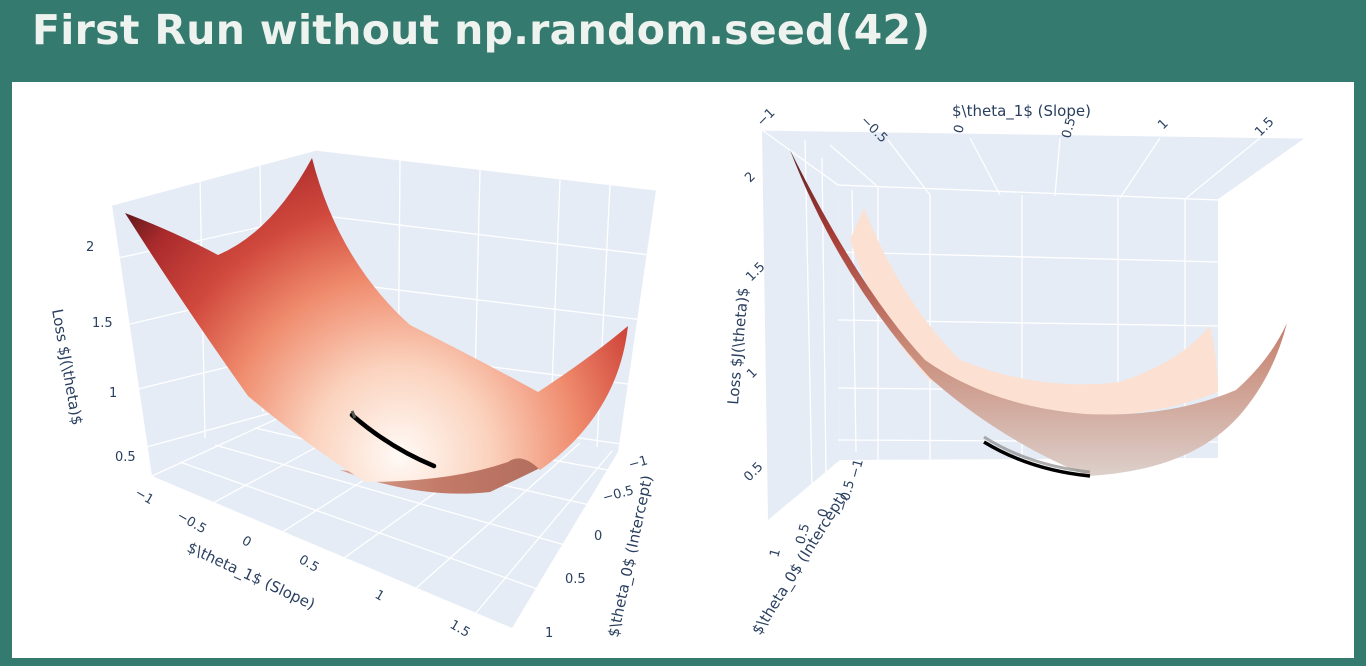 Image resolution: width=1366 pixels, height=666 pixels. What do you see at coordinates (459, 628) in the screenshot?
I see `left-x-tick: 1.5` at bounding box center [459, 628].